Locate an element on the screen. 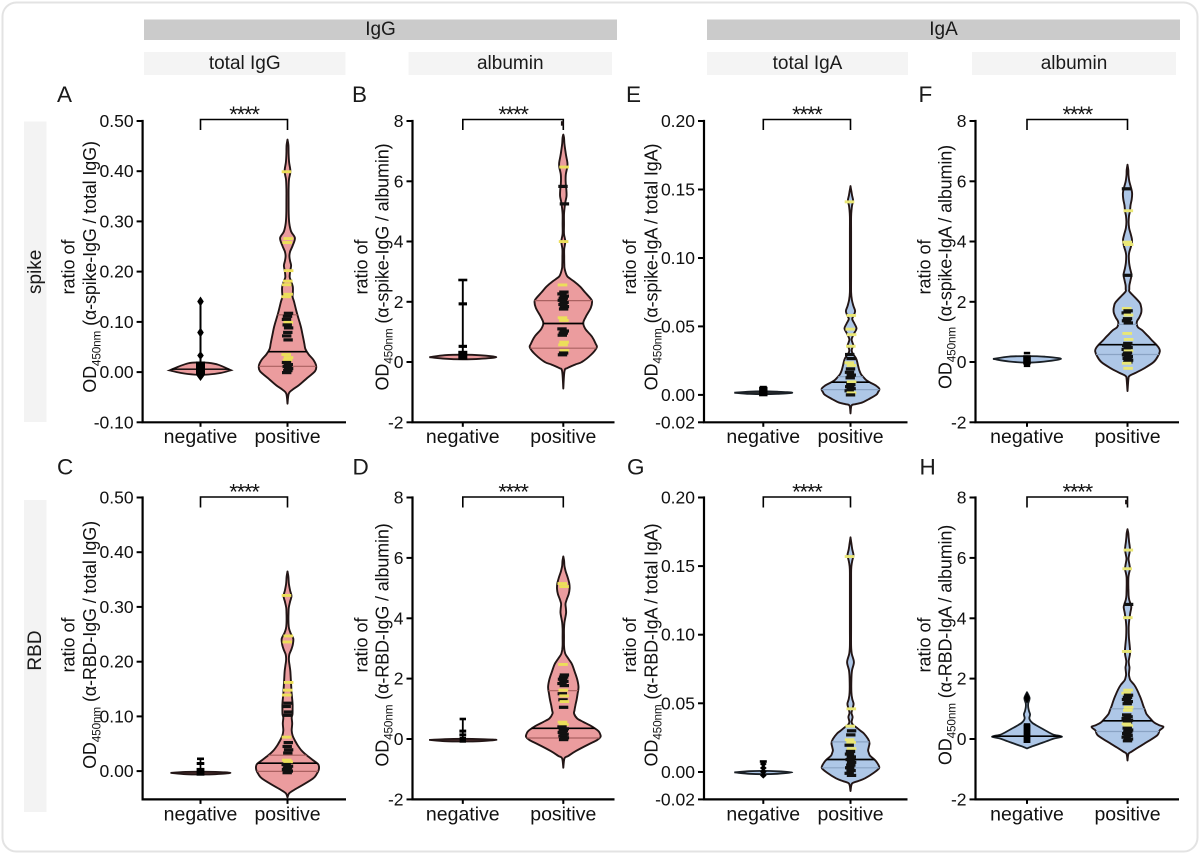  svg-text: F is located at coordinates (926, 94).